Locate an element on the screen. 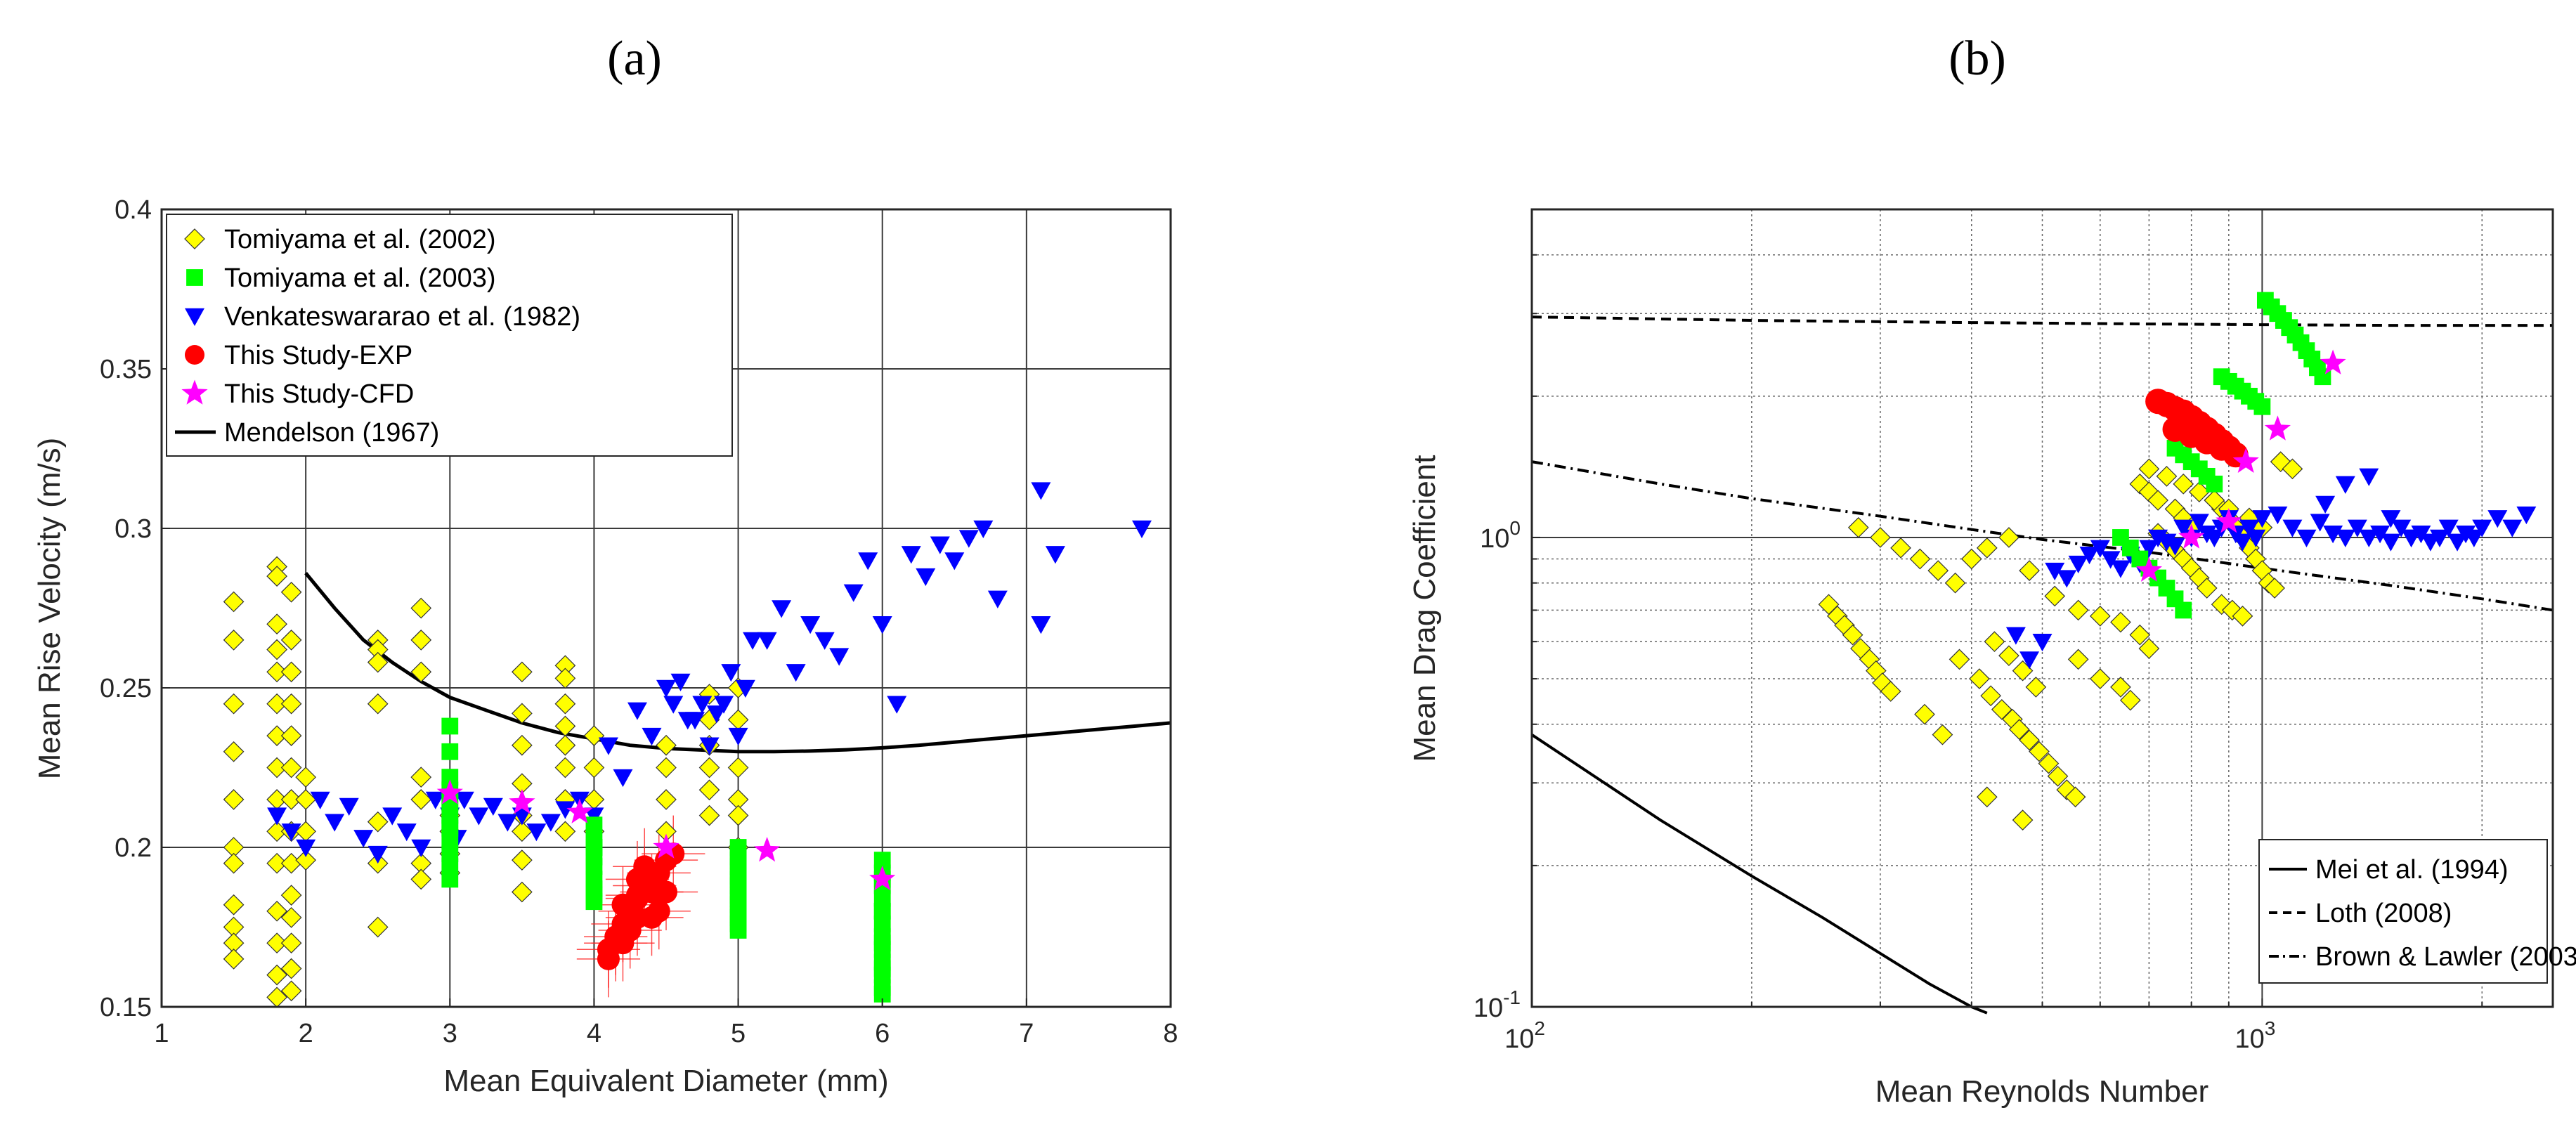 This screenshot has width=2576, height=1127. legend-entry-loth-2008: Loth (2008) is located at coordinates (2360, 913).